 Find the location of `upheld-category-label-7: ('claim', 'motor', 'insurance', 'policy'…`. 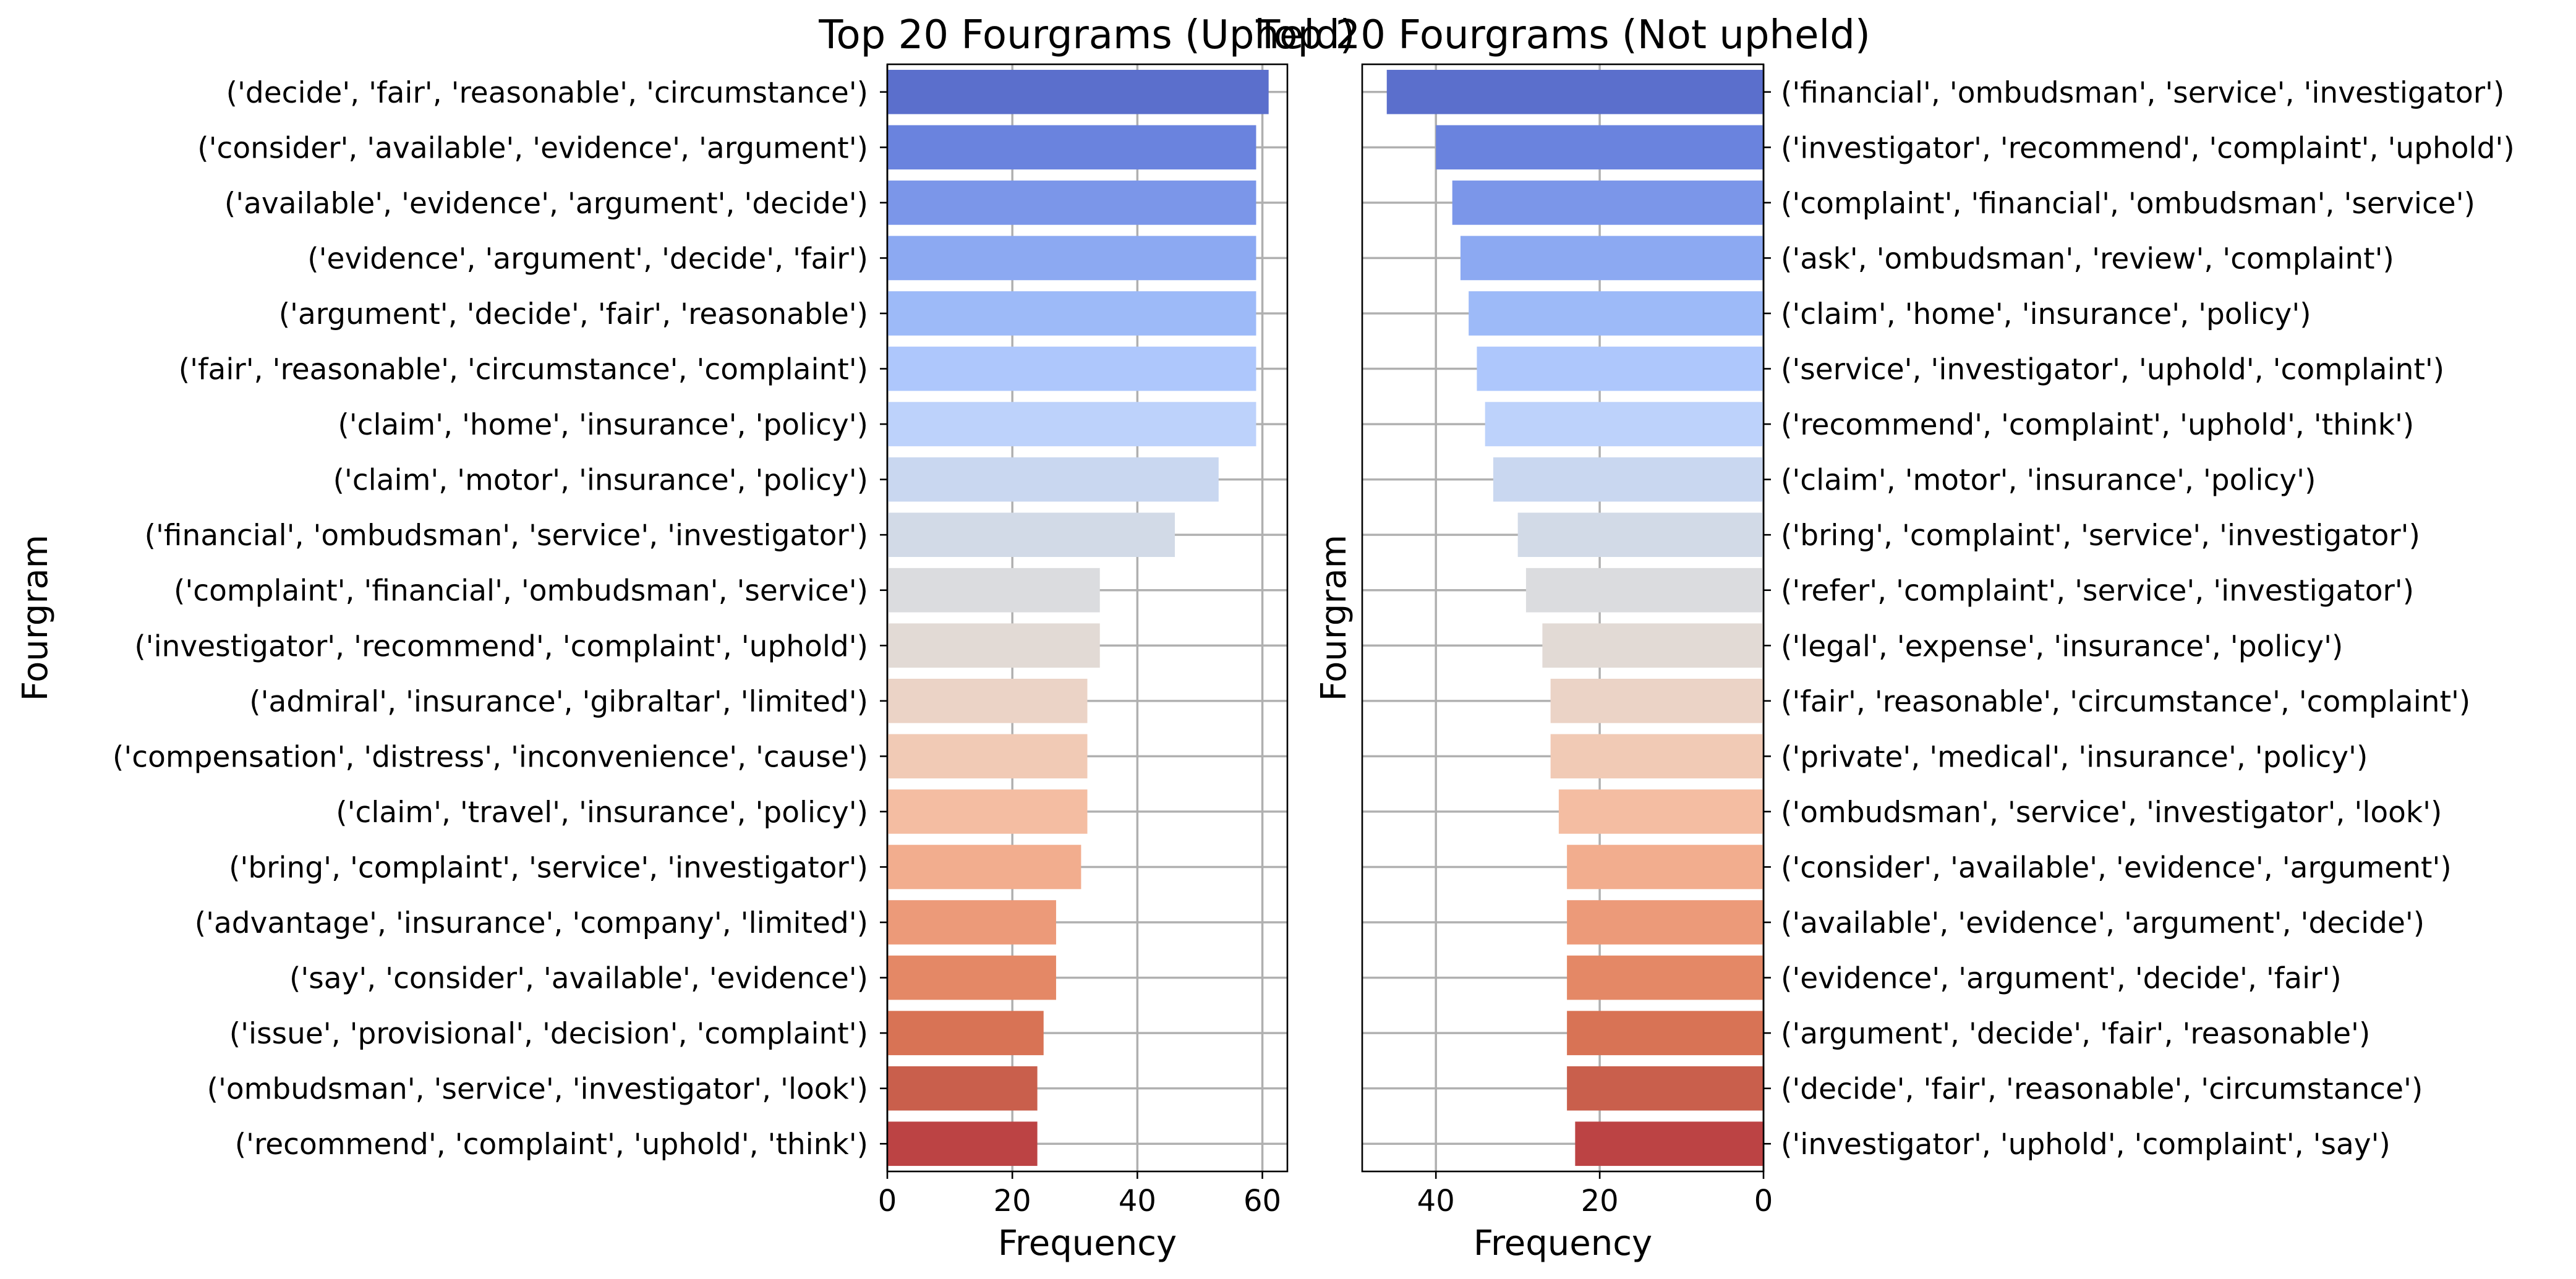

upheld-category-label-7: ('claim', 'motor', 'insurance', 'policy'… is located at coordinates (600, 481).